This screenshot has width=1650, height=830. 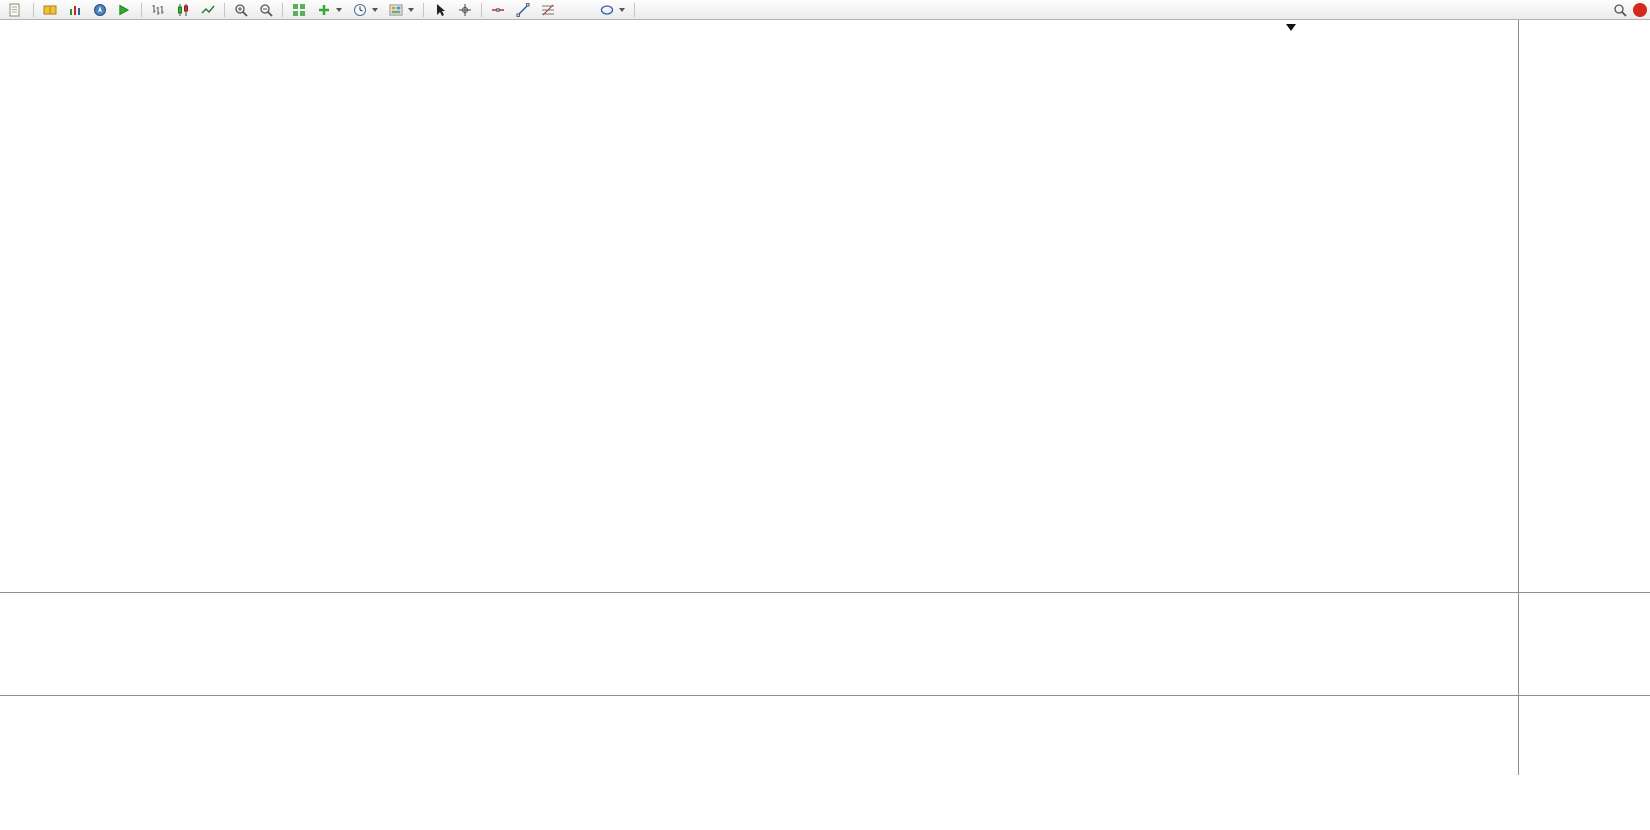 I want to click on metaeditor-icon, so click(x=50, y=9).